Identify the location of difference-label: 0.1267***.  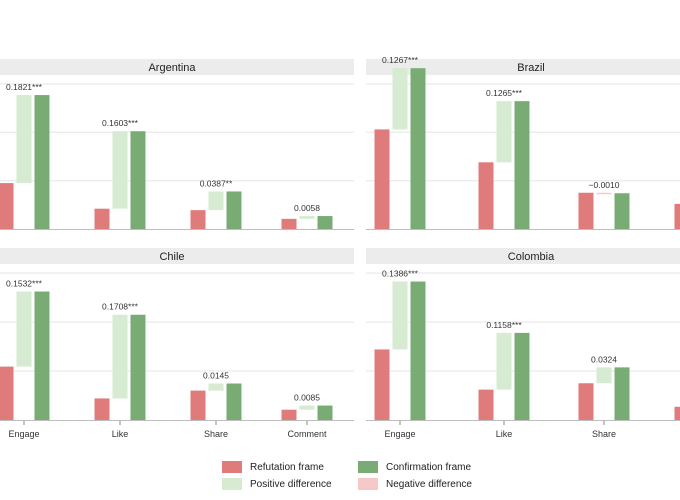
(400, 60).